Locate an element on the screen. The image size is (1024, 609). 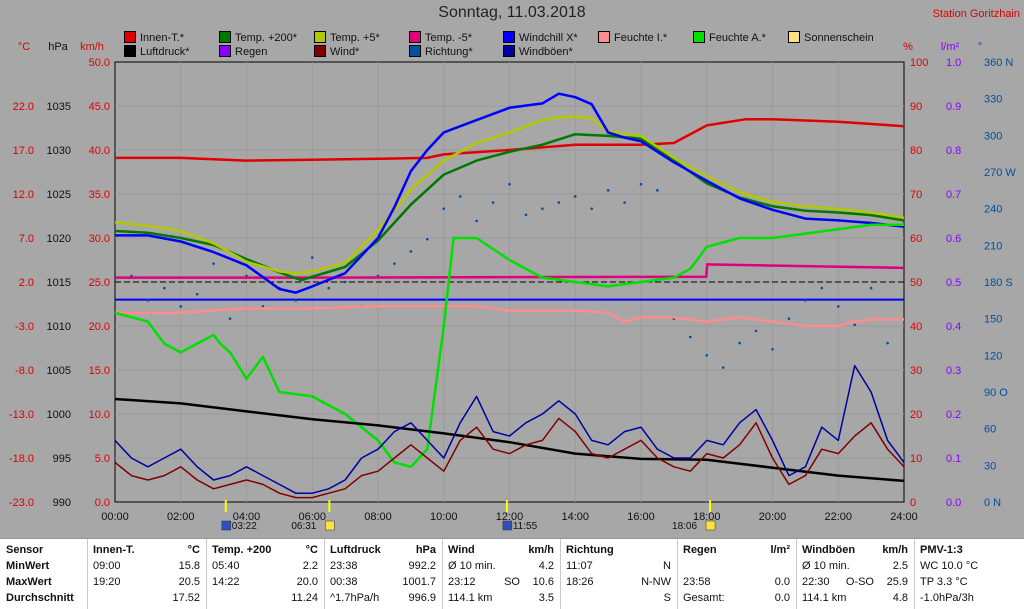
rain_lm2-tick: 0.8 is located at coordinates (953, 151).